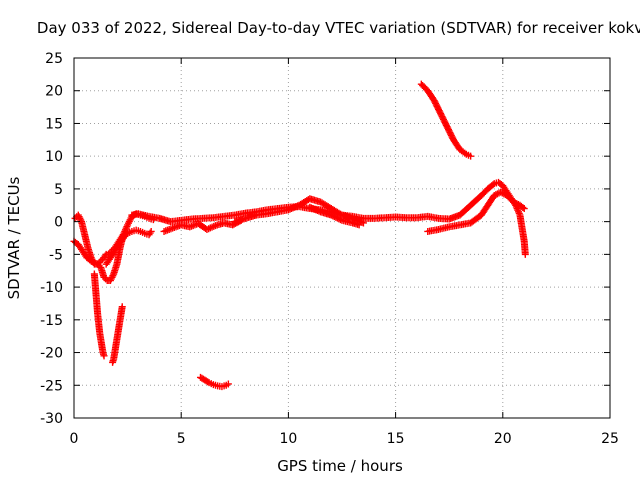 Image resolution: width=640 pixels, height=480 pixels. What do you see at coordinates (340, 466) in the screenshot?
I see `x-axis-label: GPS time / hours` at bounding box center [340, 466].